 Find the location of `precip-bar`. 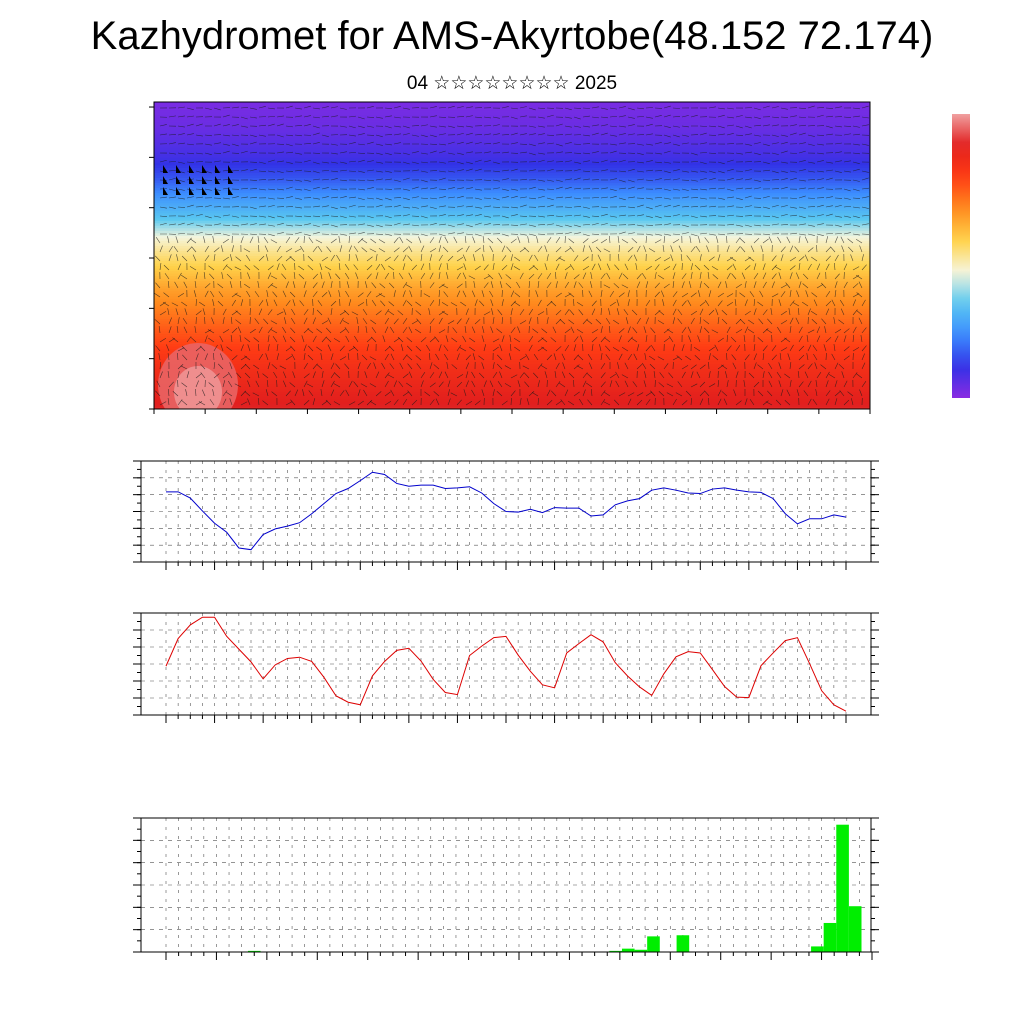

precip-bar is located at coordinates (842, 888).